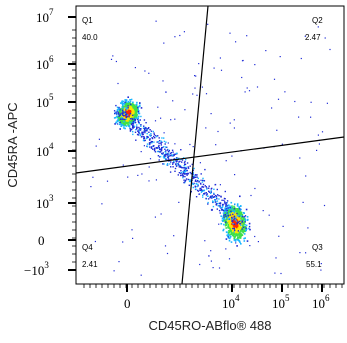 This screenshot has height=343, width=347. Describe the element at coordinates (45, 150) in the screenshot. I see `y-tick-label: 10⁴` at that location.